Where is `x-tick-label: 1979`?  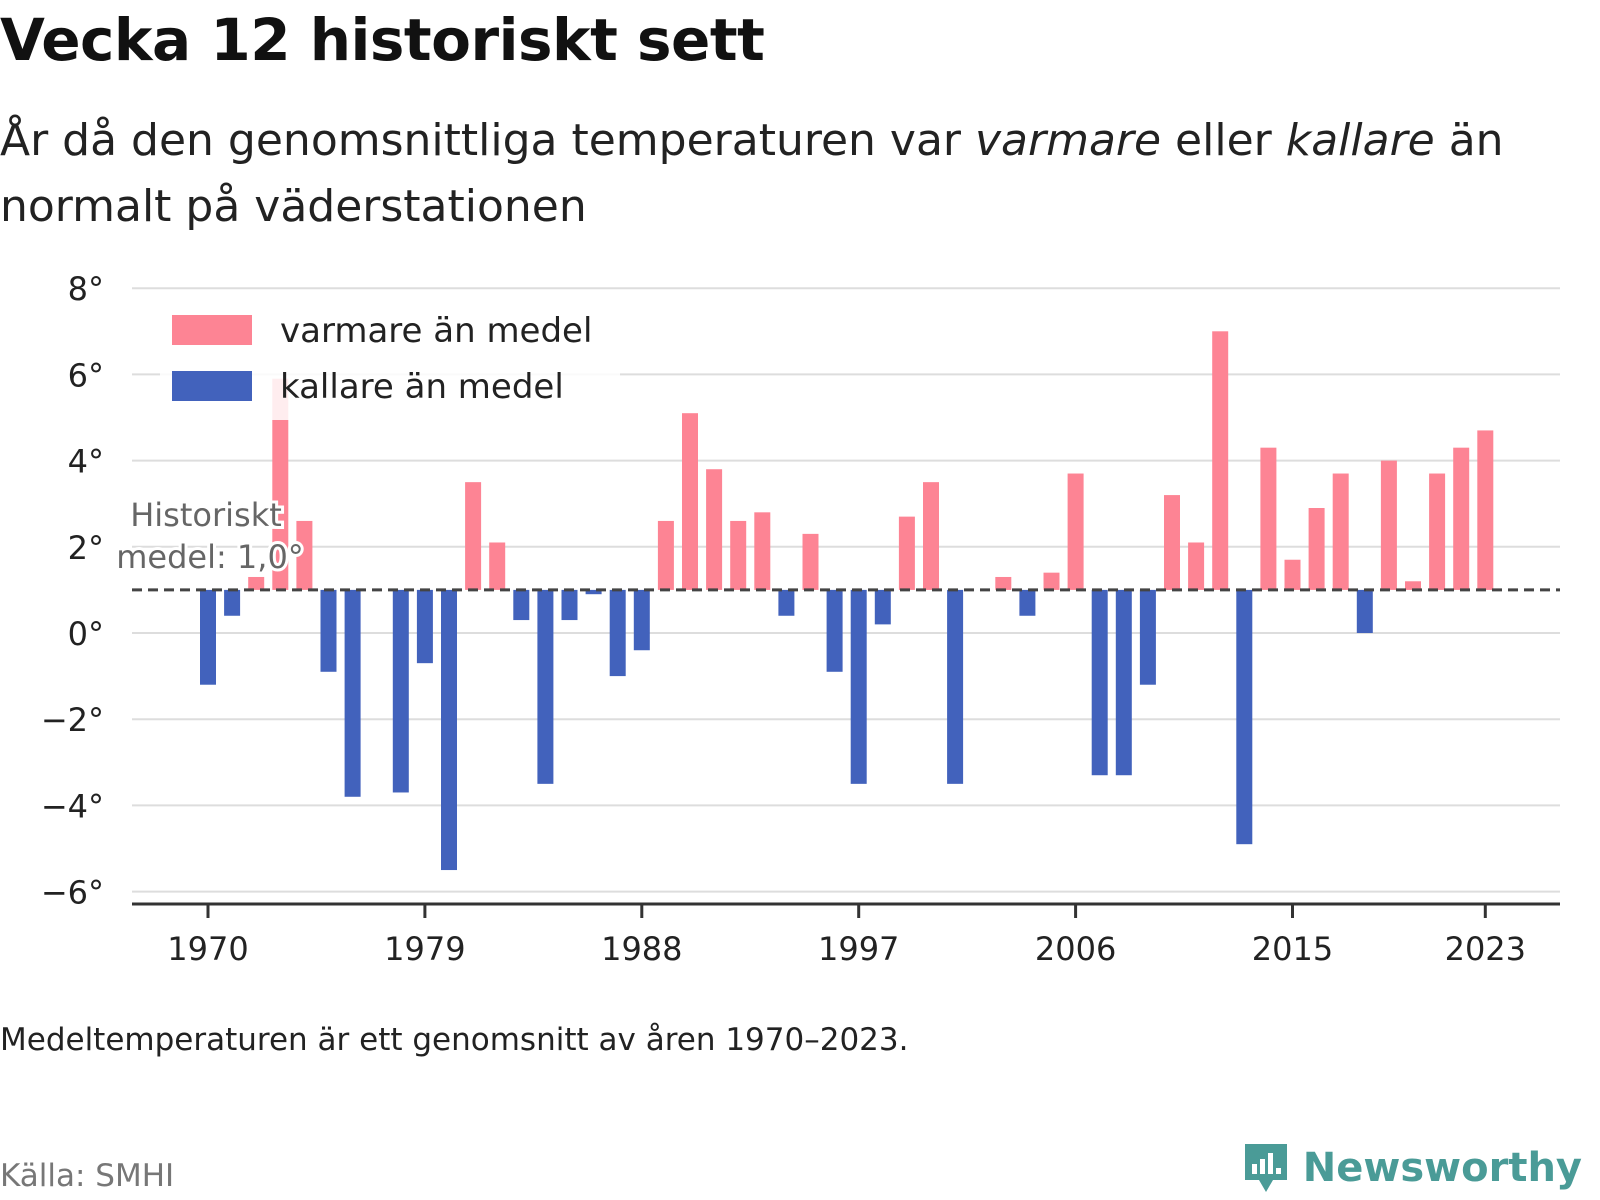 x-tick-label: 1979 is located at coordinates (424, 949).